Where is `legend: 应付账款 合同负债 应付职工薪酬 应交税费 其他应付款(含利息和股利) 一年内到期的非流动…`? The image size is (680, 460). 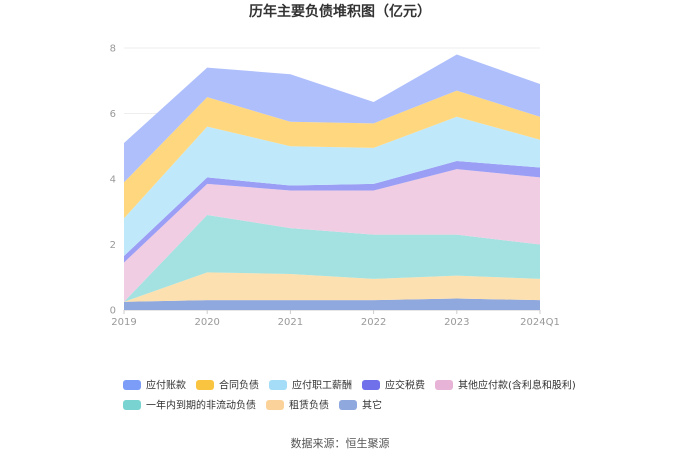
legend: 应付账款 合同负债 应付职工薪酬 应交税费 其他应付款(含利息和股利) 一年内到期的非流动… is located at coordinates (349, 395).